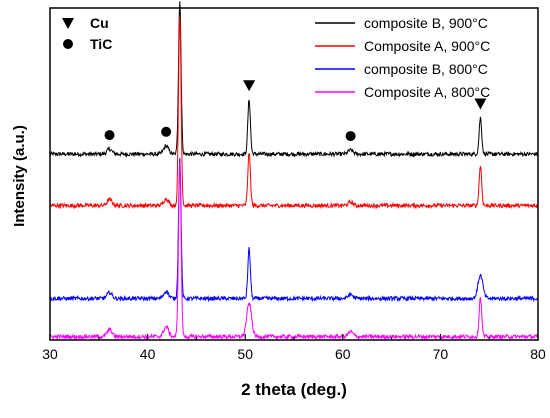 This screenshot has width=550, height=418. What do you see at coordinates (50, 354) in the screenshot?
I see `x-tick-label: 30` at bounding box center [50, 354].